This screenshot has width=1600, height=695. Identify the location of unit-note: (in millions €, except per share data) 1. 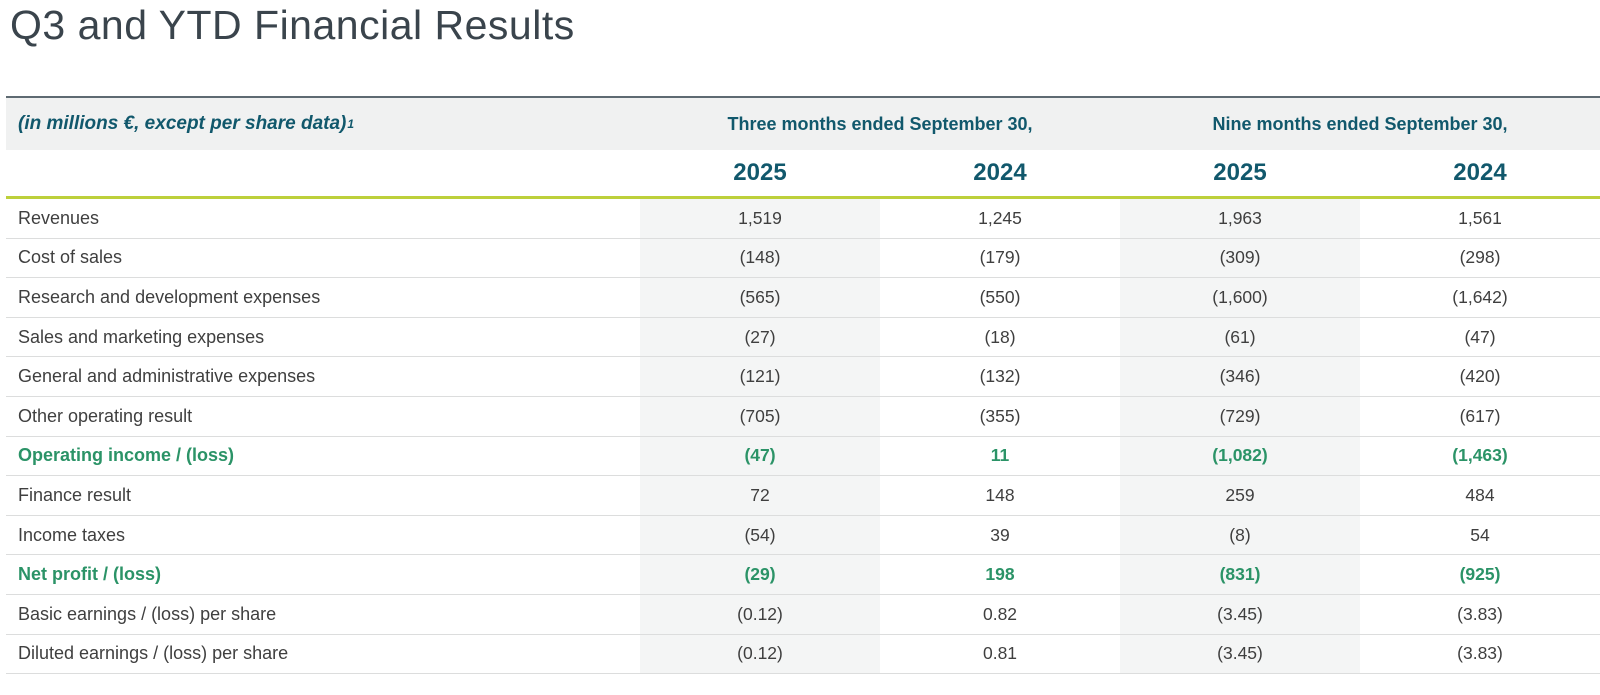
(323, 124).